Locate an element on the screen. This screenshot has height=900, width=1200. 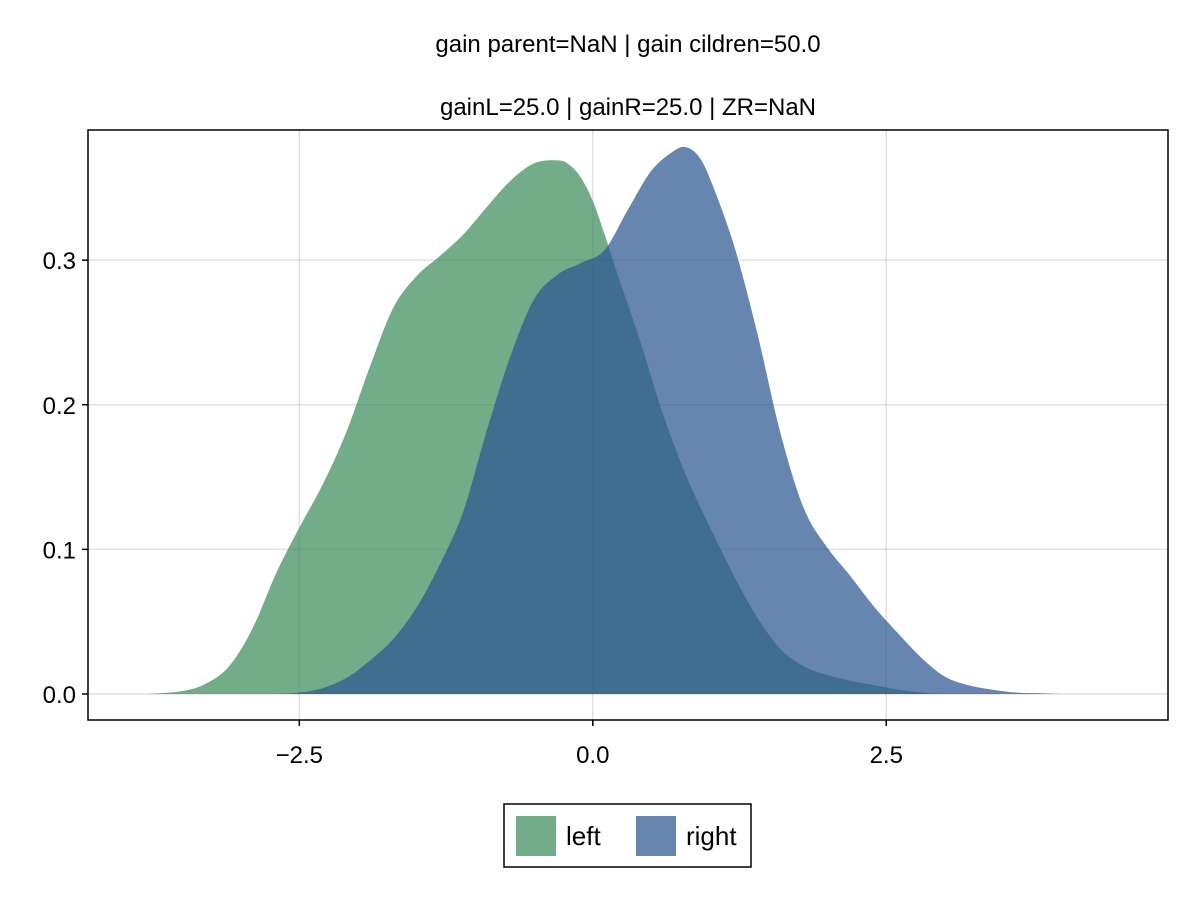
y-tick-label-3: 0.3 is located at coordinates (59, 261).